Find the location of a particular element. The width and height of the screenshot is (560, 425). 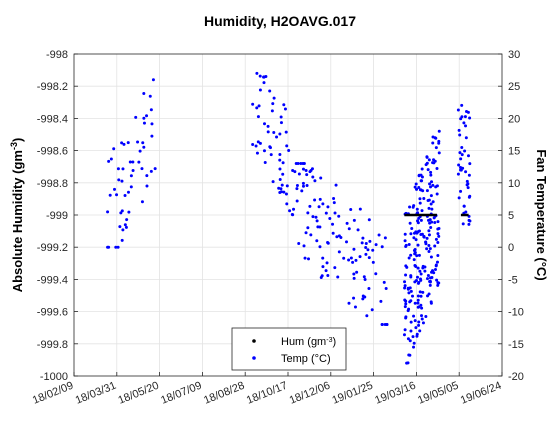

y-axis-left-label: Absolute Humidity (gm-3) is located at coordinates (17, 215).